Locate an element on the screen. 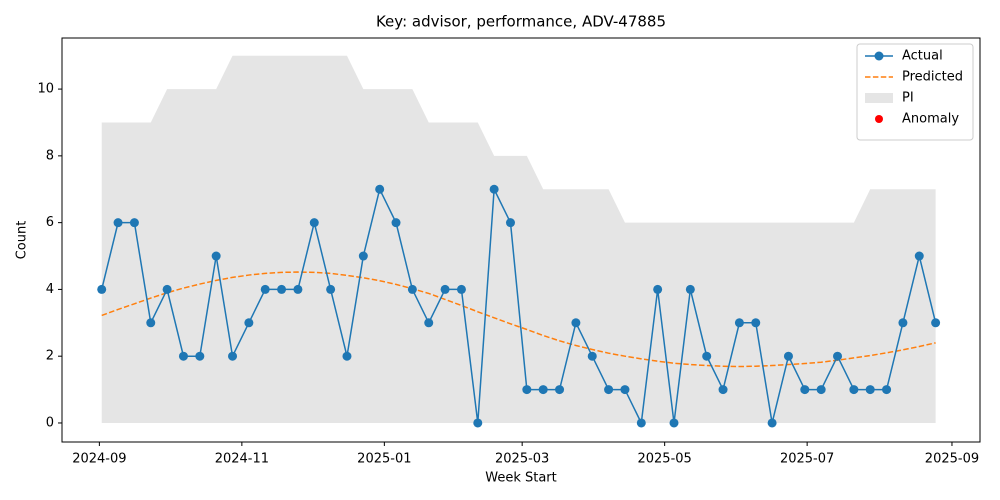 This screenshot has height=500, width=1000. legend: Actual Predicted PI Anomaly is located at coordinates (915, 92).